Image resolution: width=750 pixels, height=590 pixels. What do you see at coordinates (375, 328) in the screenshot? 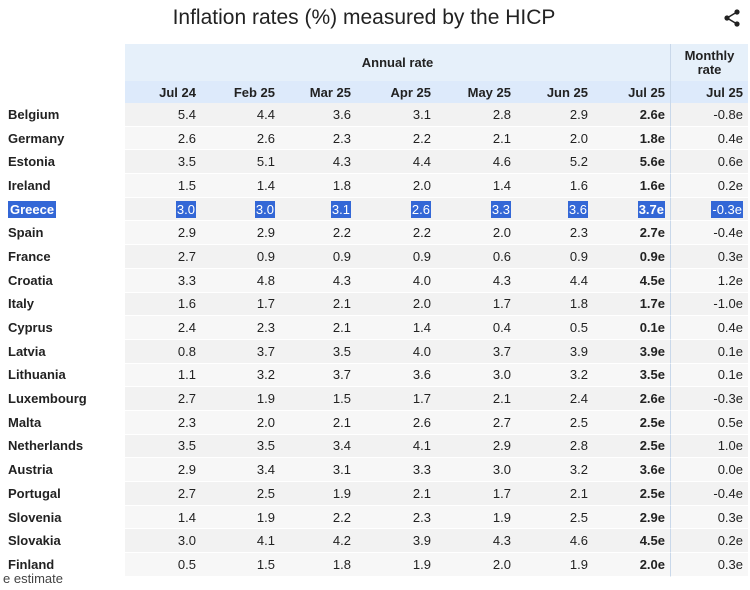
I see `table-row: Cyprus 2.4 2.3 2.1 1.4 0.4 0.5 0.1e 0.4e` at bounding box center [375, 328].